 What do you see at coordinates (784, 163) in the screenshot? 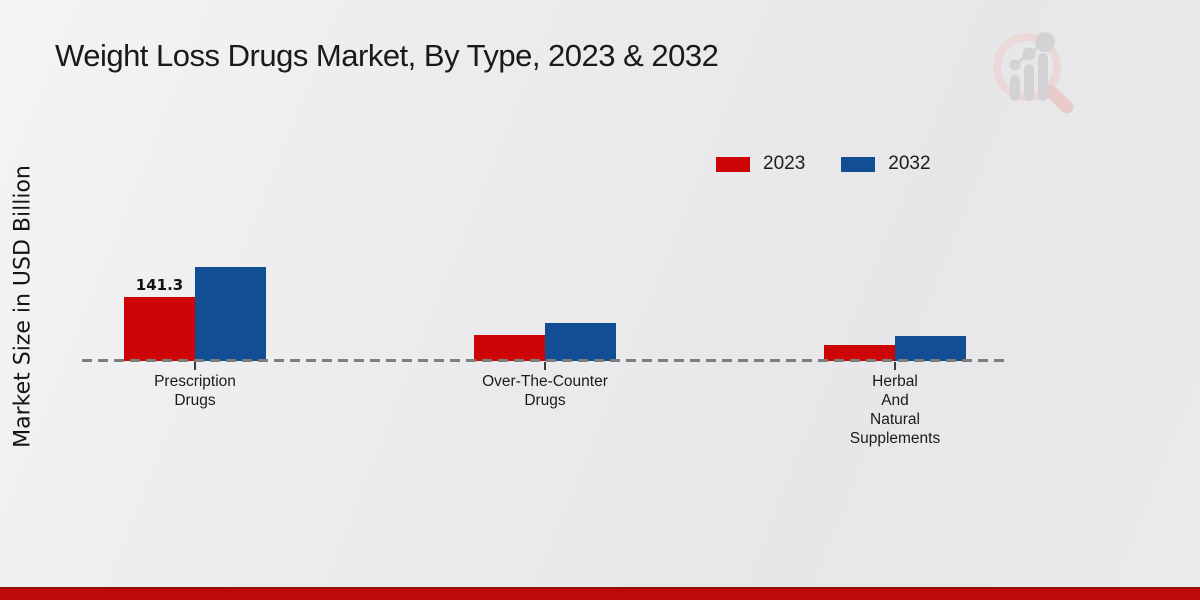
I see `legend-label-2023: 2023` at bounding box center [784, 163].